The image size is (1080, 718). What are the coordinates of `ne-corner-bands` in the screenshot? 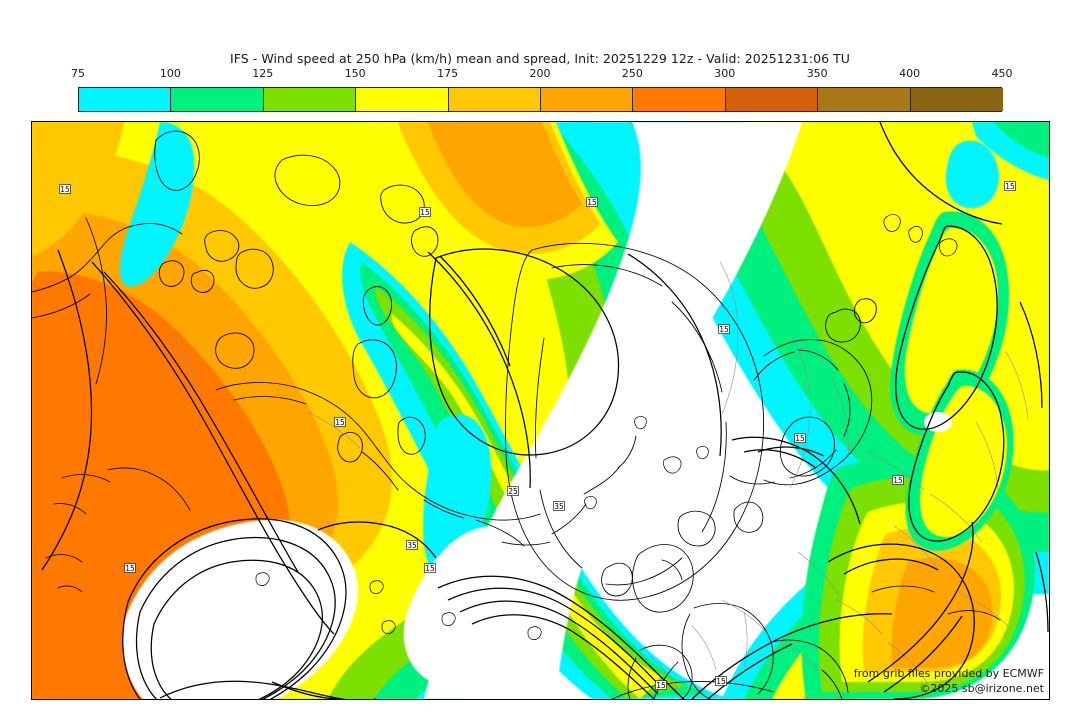 It's located at (997, 165).